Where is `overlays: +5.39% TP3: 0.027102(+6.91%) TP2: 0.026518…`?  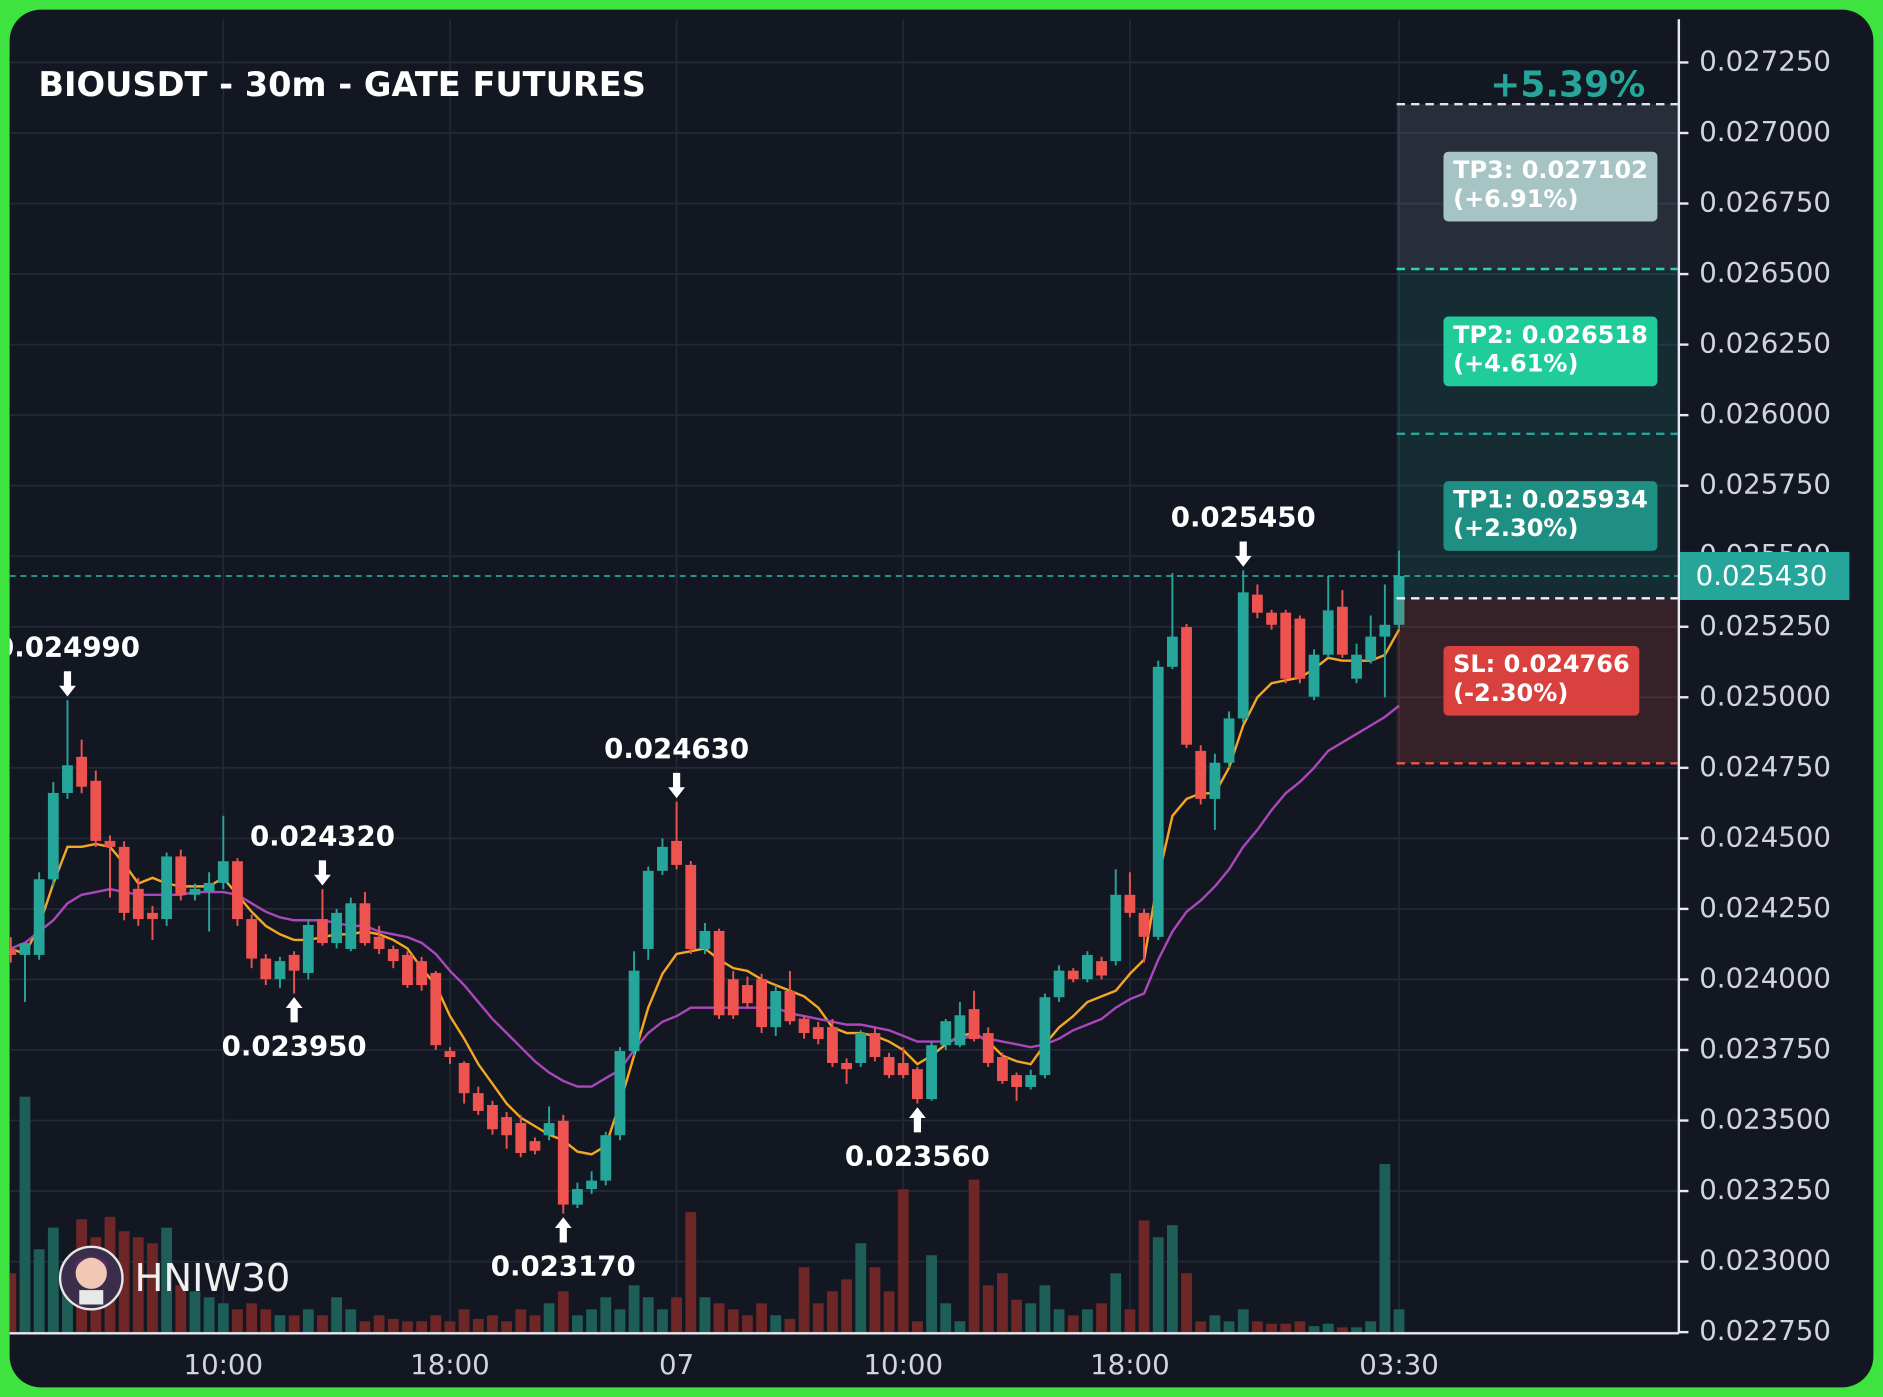
overlays: +5.39% TP3: 0.027102(+6.91%) TP2: 0.026518… is located at coordinates (1537, 414).